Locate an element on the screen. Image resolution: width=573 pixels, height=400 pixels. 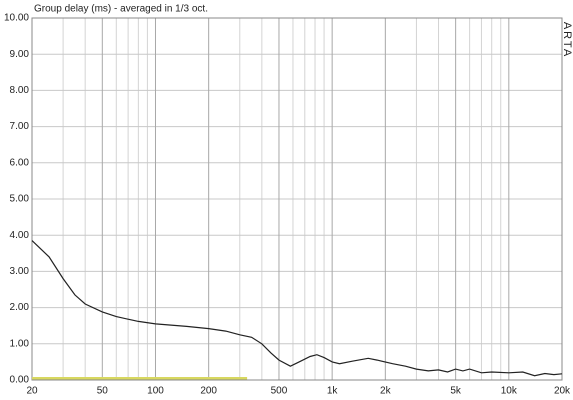
x-tick-label: 10k is located at coordinates (509, 391).